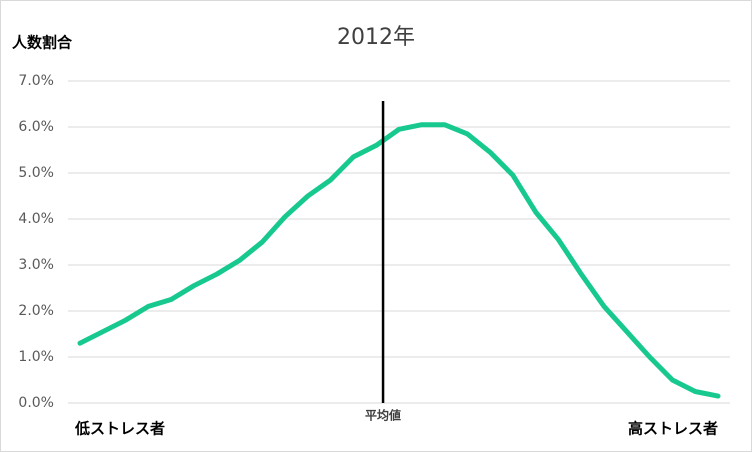 The width and height of the screenshot is (752, 452). I want to click on y-tick-label: 7.0%, so click(36, 81).